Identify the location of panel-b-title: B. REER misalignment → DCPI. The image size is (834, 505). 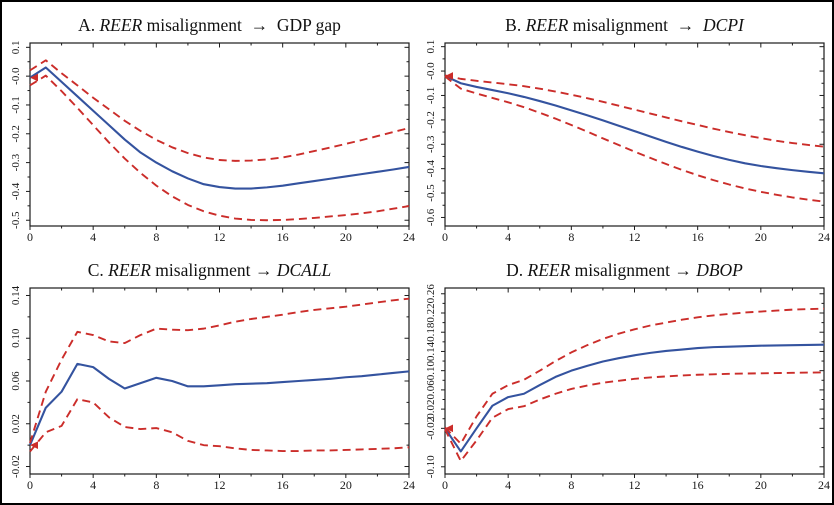
(624, 25).